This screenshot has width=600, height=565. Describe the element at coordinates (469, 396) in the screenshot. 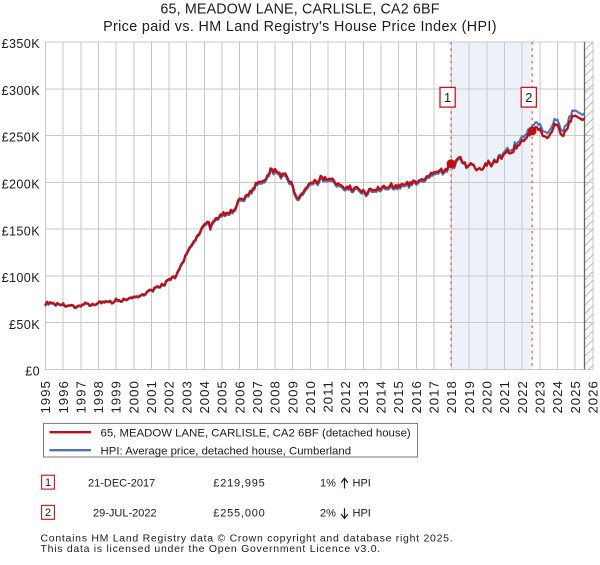

I see `svg-text: 2019` at that location.